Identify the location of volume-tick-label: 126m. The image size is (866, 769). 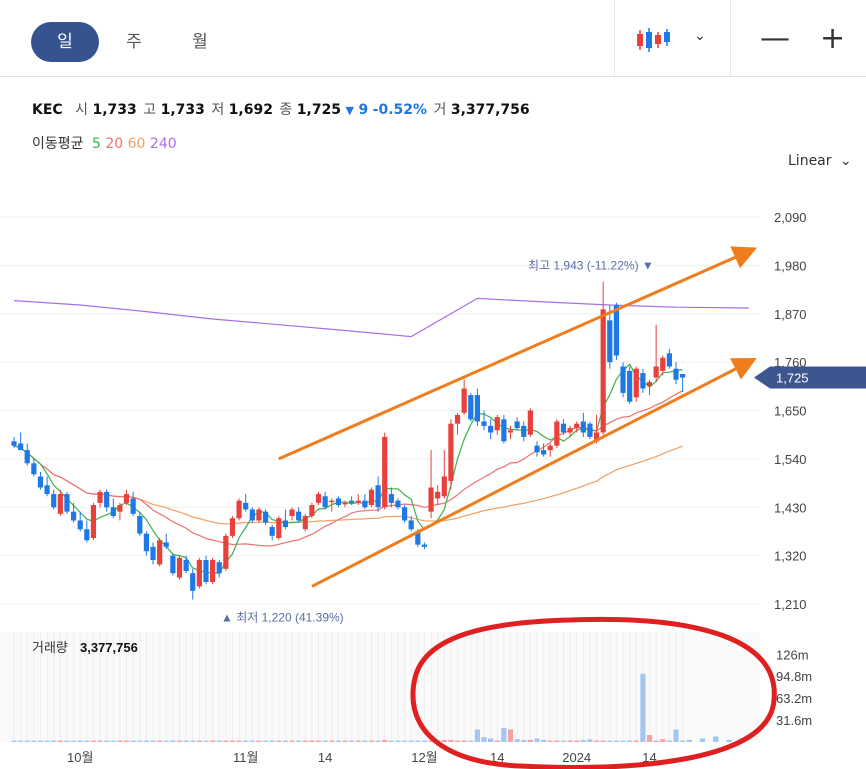
(792, 654).